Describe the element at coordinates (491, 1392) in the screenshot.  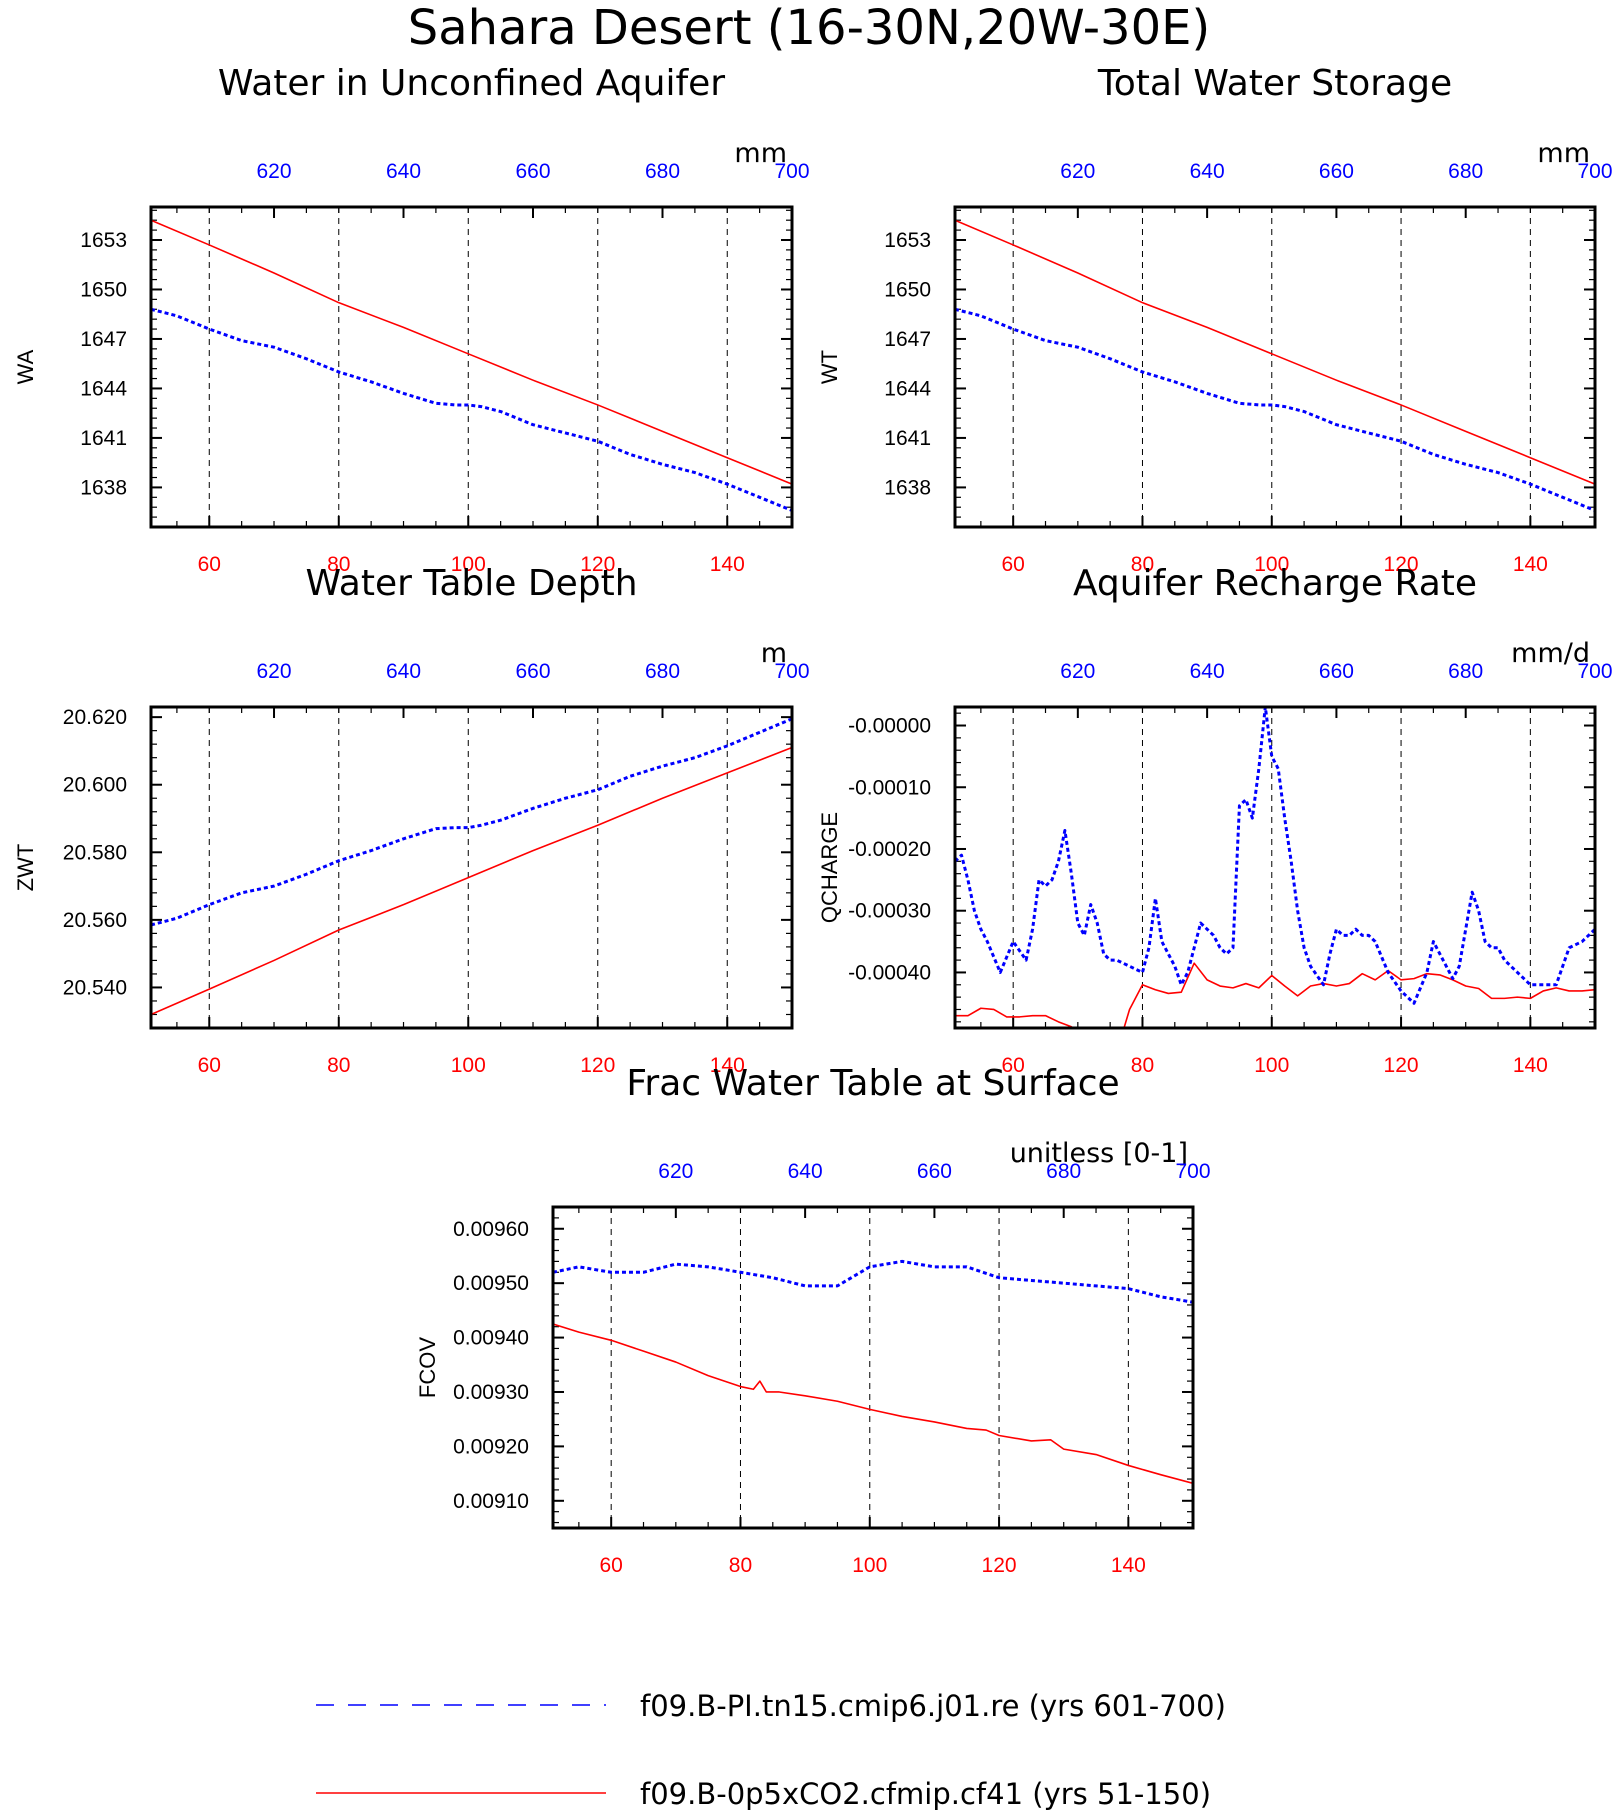
I see `y-tick-label: 0.00930` at that location.